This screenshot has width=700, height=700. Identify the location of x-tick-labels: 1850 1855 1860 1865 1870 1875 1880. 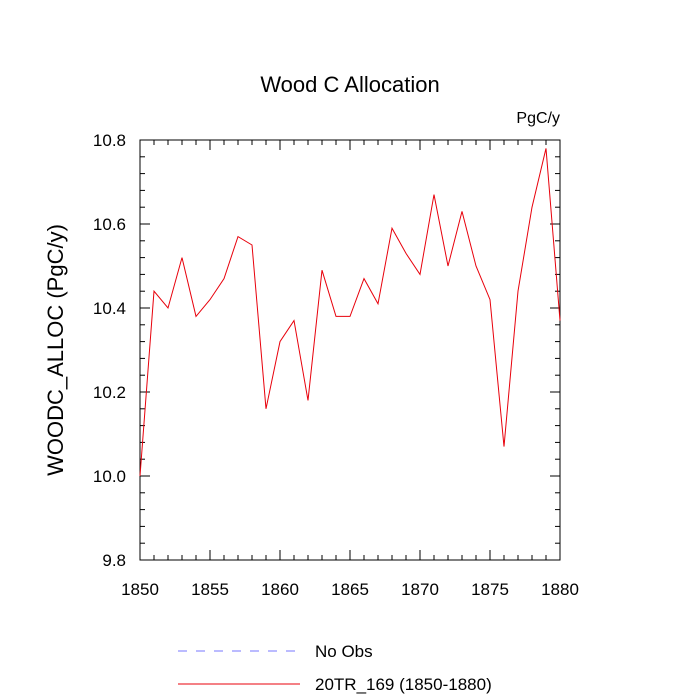
(350, 589).